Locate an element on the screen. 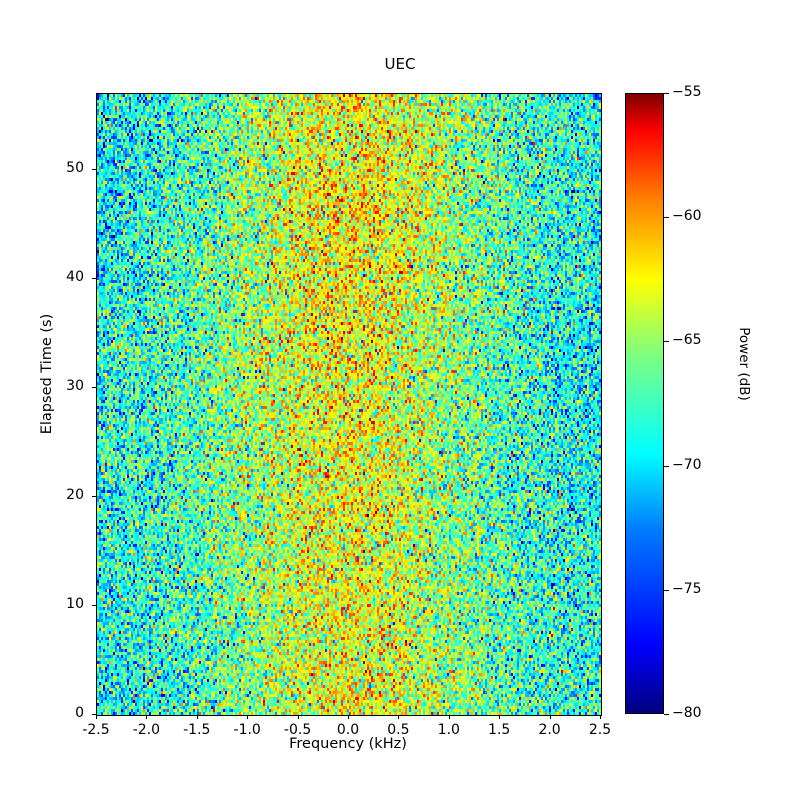  x-tick-label: 2.5 is located at coordinates (600, 730).